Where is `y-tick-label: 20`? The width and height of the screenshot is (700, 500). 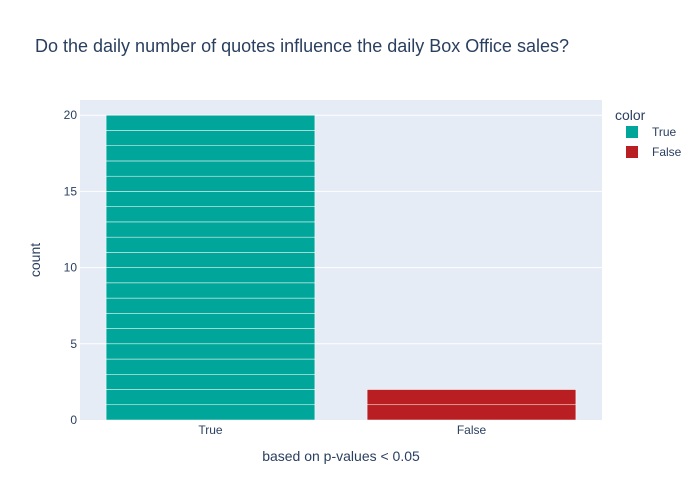 y-tick-label: 20 is located at coordinates (71, 115).